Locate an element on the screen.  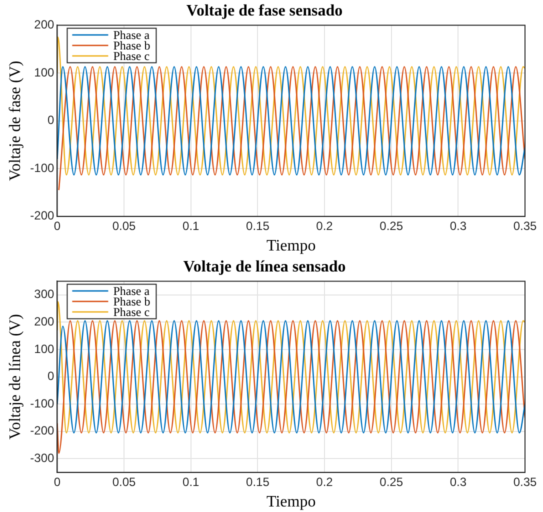
y-axis-title: Voltaje de fase (V) is located at coordinates (15, 120).